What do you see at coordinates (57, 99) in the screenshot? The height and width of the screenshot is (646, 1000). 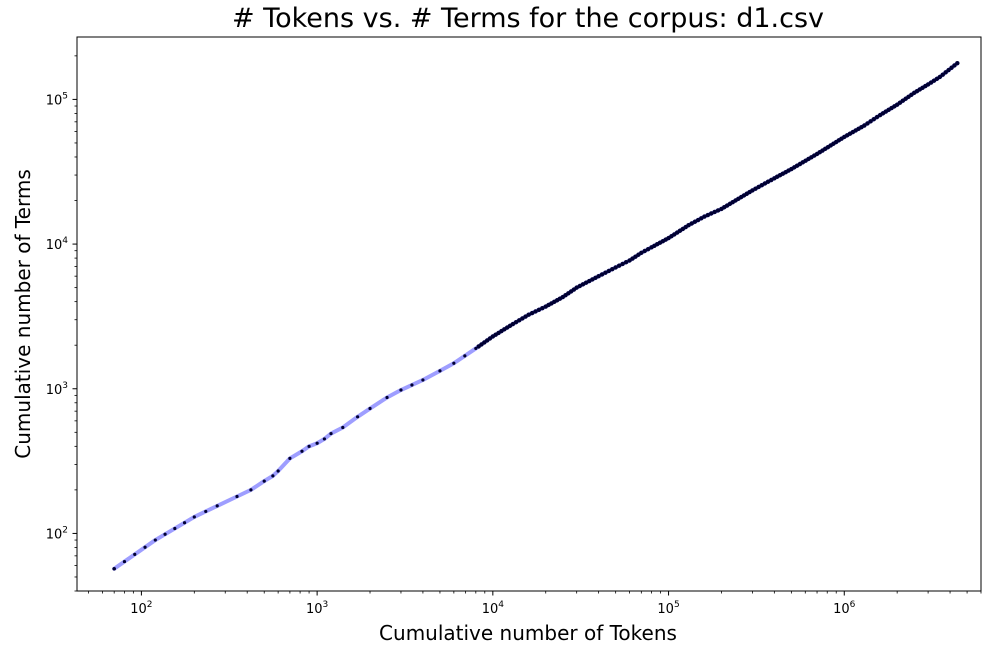 I see `y-tick-label: 10⁵` at bounding box center [57, 99].